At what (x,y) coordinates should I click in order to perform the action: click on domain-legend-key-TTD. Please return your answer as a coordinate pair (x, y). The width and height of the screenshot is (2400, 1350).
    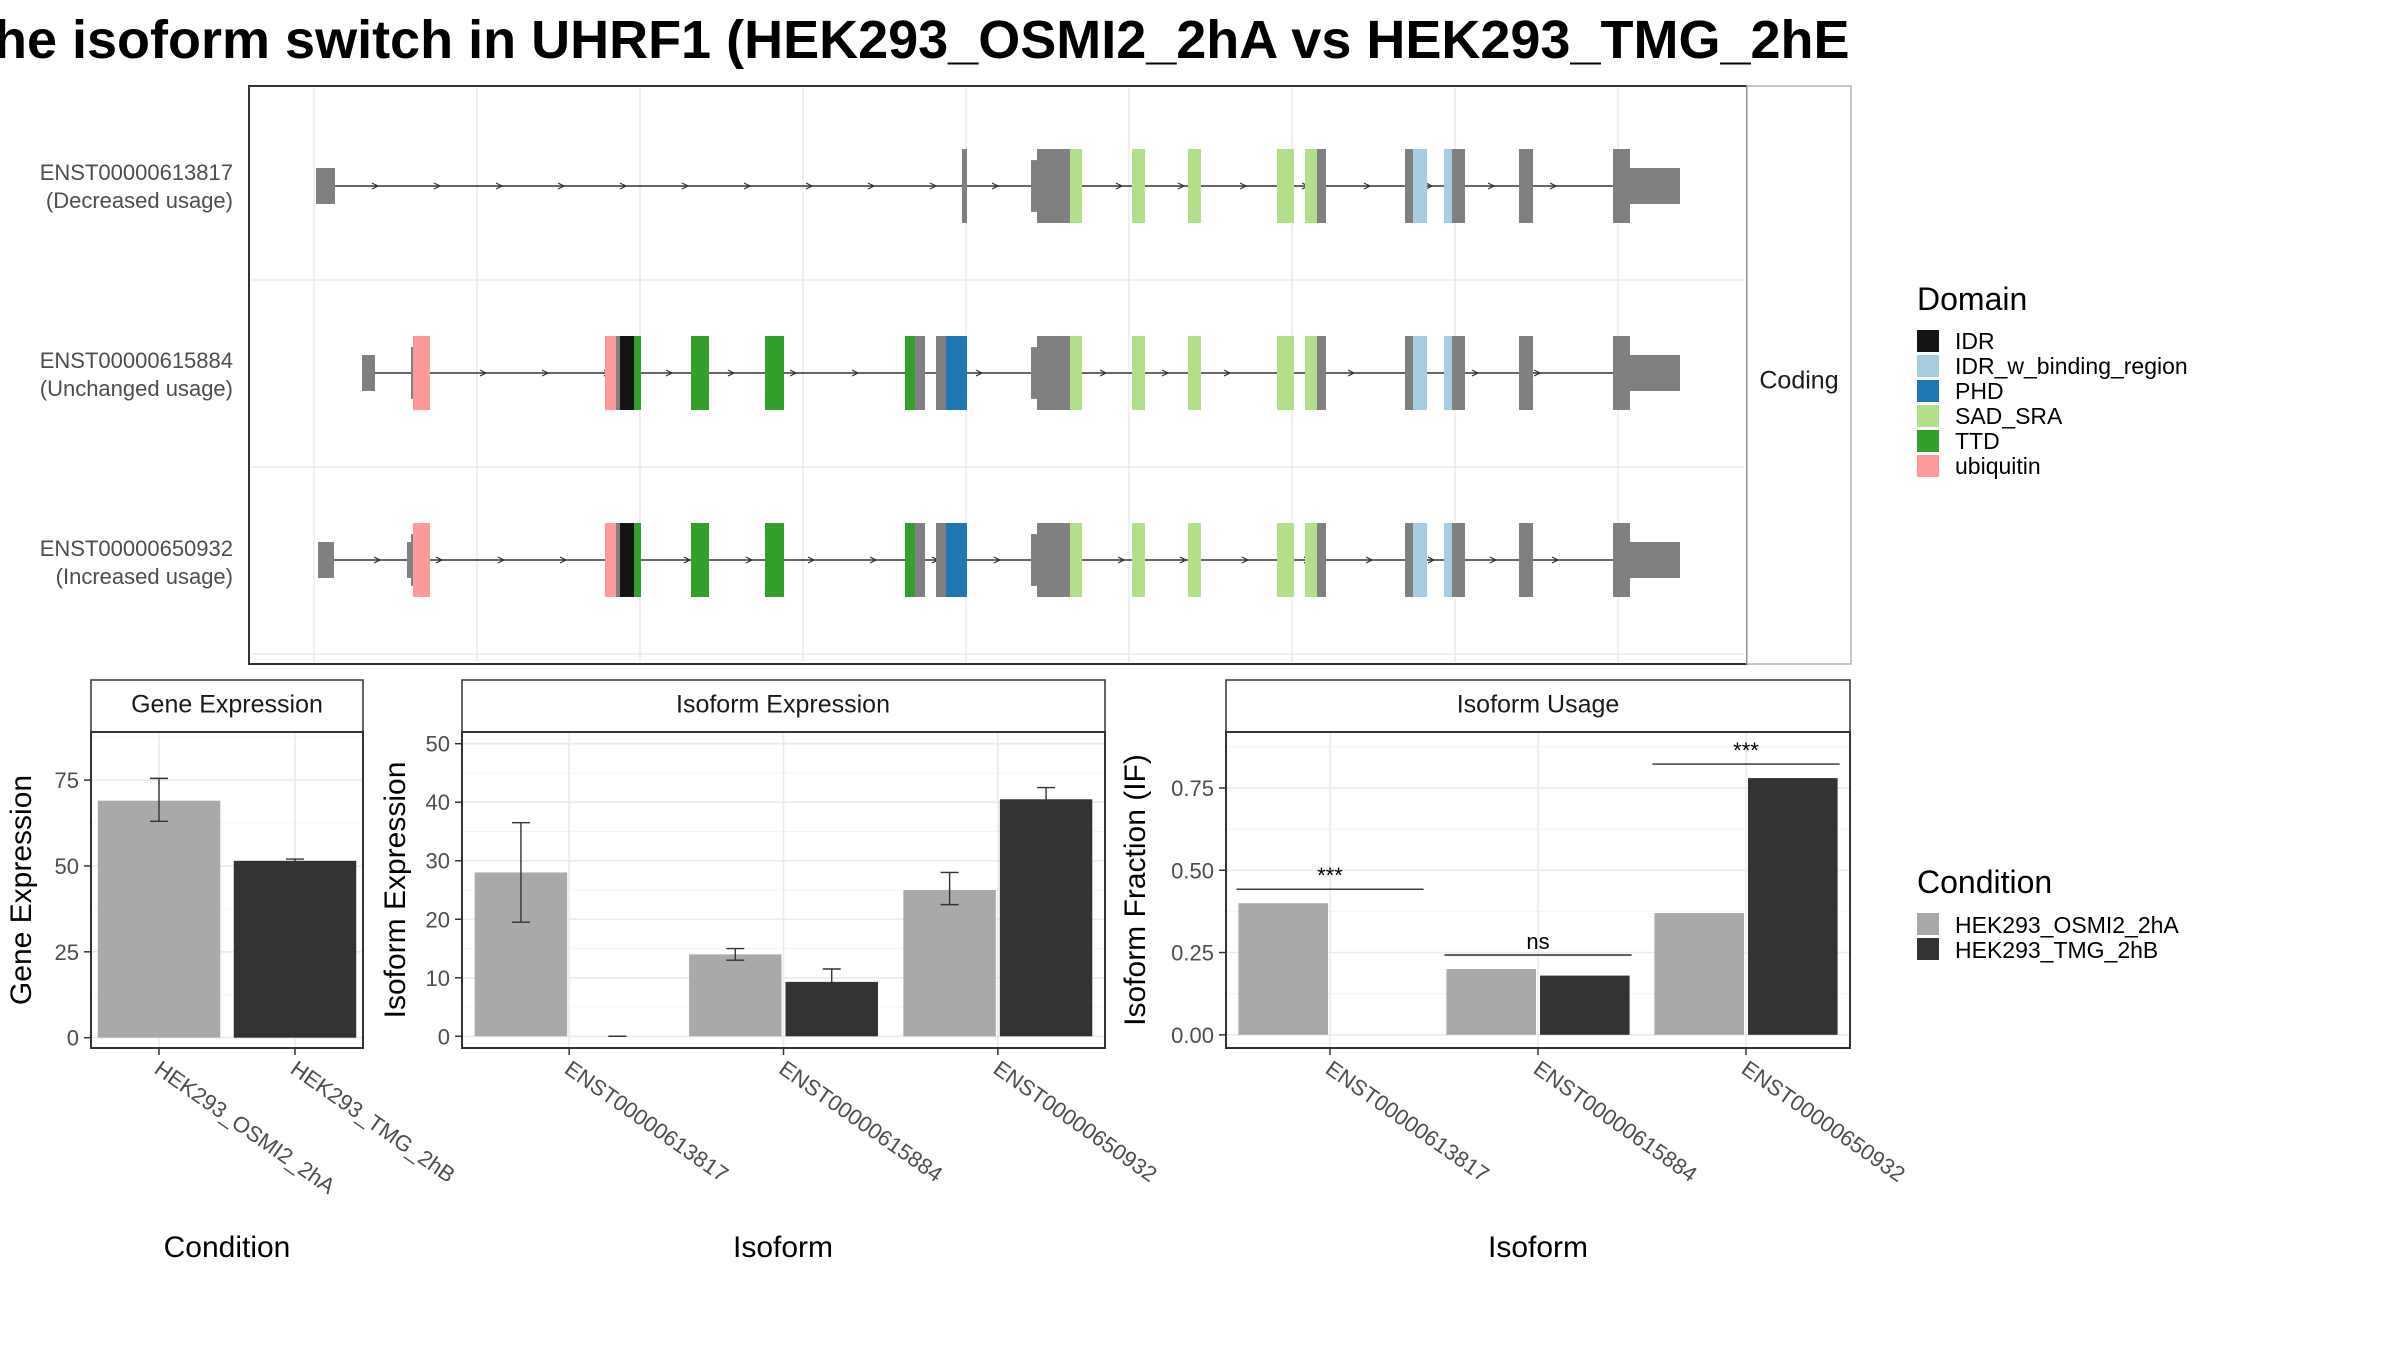
    Looking at the image, I should click on (1928, 441).